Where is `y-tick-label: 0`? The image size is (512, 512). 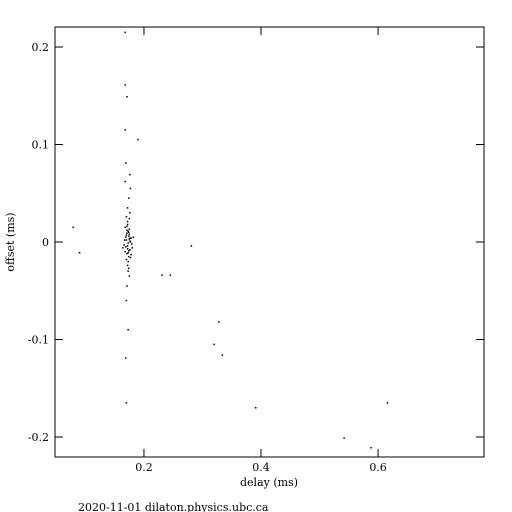 y-tick-label: 0 is located at coordinates (45, 242).